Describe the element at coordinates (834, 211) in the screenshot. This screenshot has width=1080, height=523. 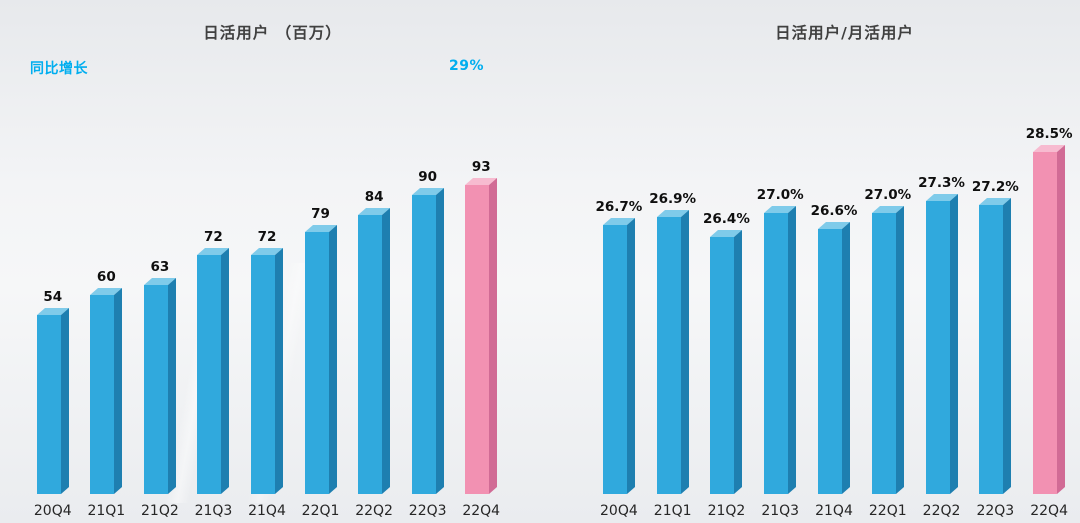
I see `bar-value-label: 26.6%` at that location.